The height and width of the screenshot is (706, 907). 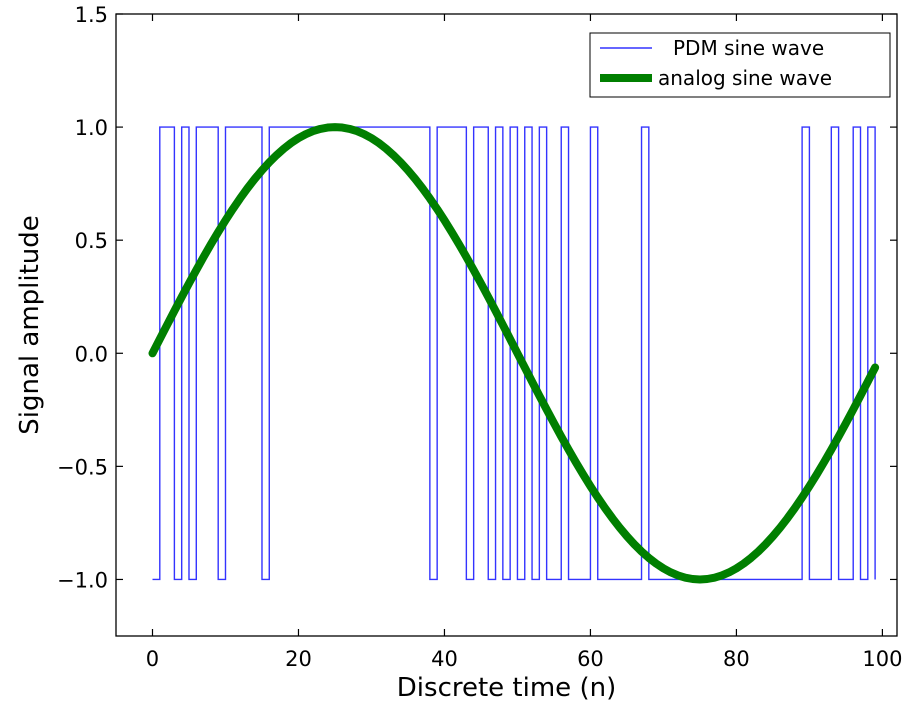 I want to click on y-tick-label: 1.5, so click(x=91, y=15).